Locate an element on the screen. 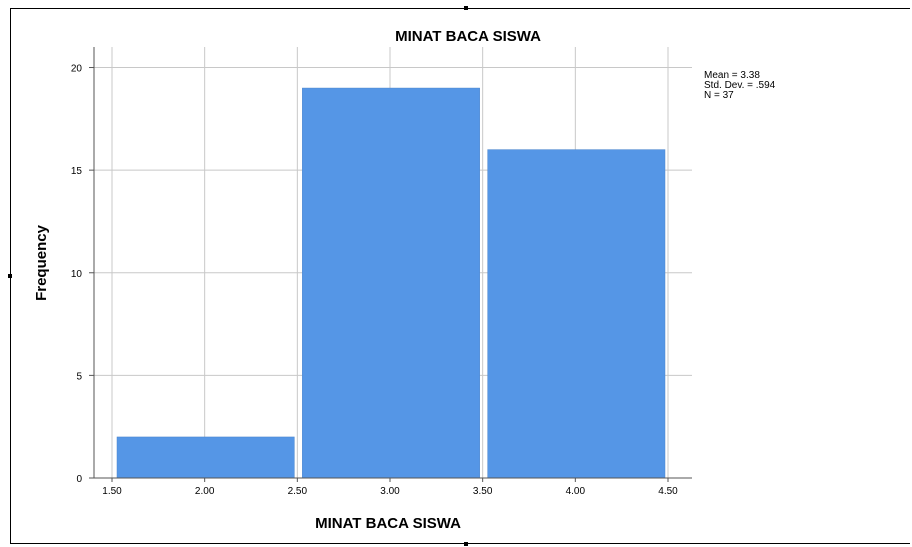 This screenshot has height=547, width=912. x-axis-label: MINAT BACA SISWA is located at coordinates (388, 523).